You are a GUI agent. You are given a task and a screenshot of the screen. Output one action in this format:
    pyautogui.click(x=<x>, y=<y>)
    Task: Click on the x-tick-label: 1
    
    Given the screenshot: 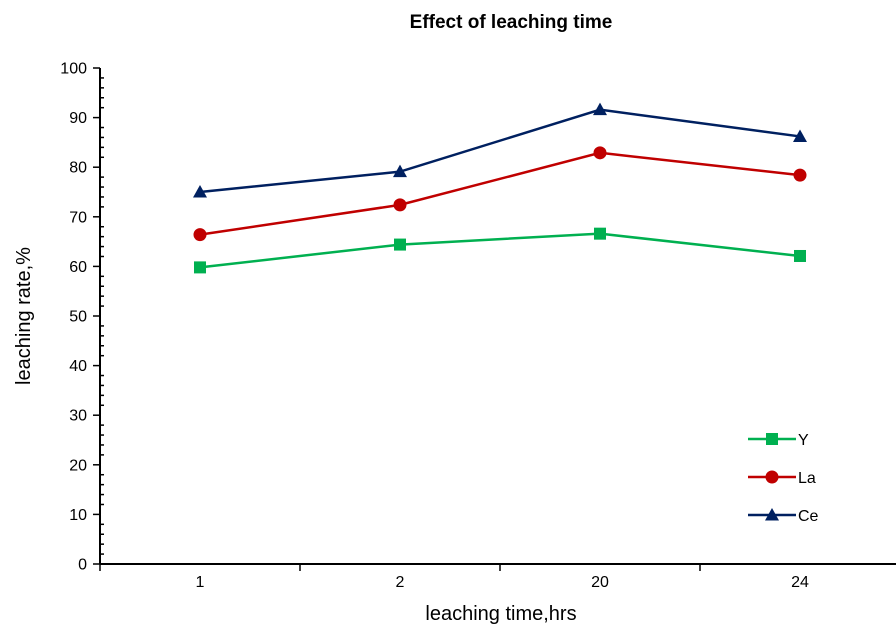 What is the action you would take?
    pyautogui.click(x=200, y=582)
    